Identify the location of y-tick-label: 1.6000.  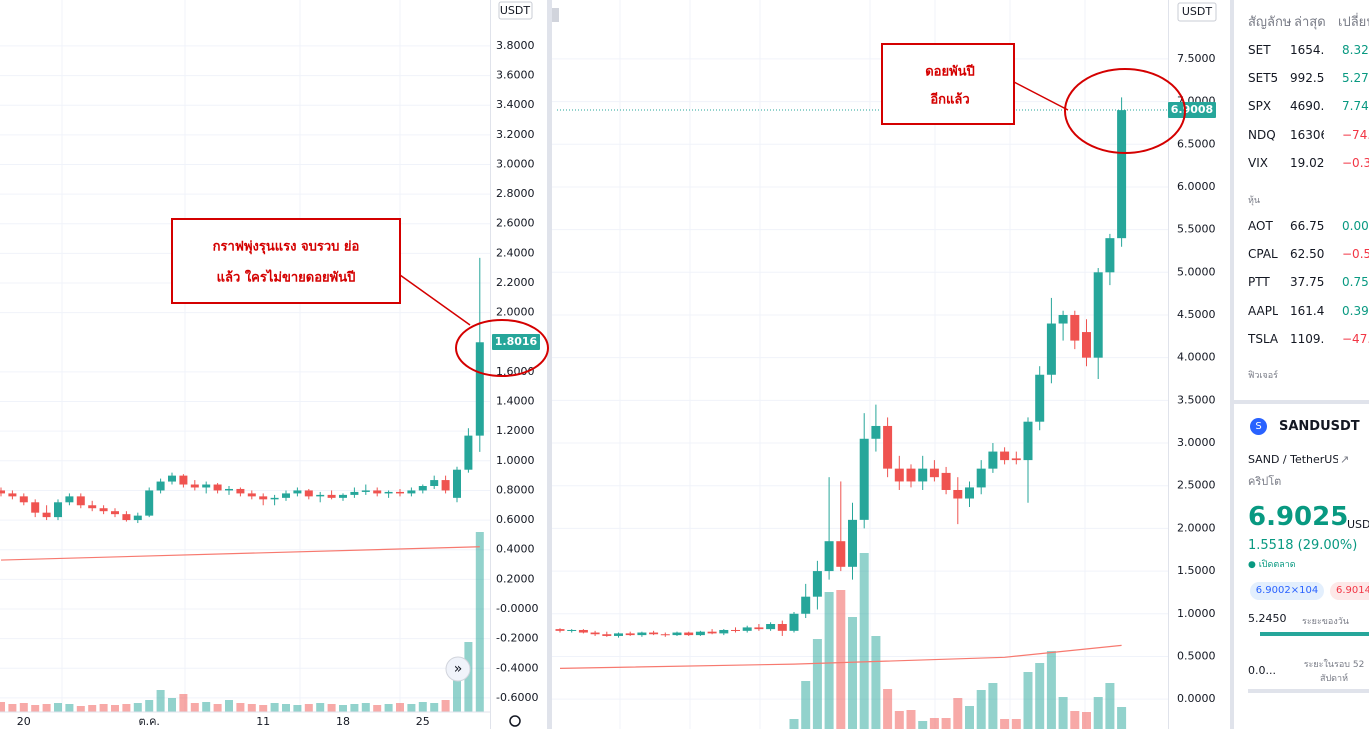
(515, 371).